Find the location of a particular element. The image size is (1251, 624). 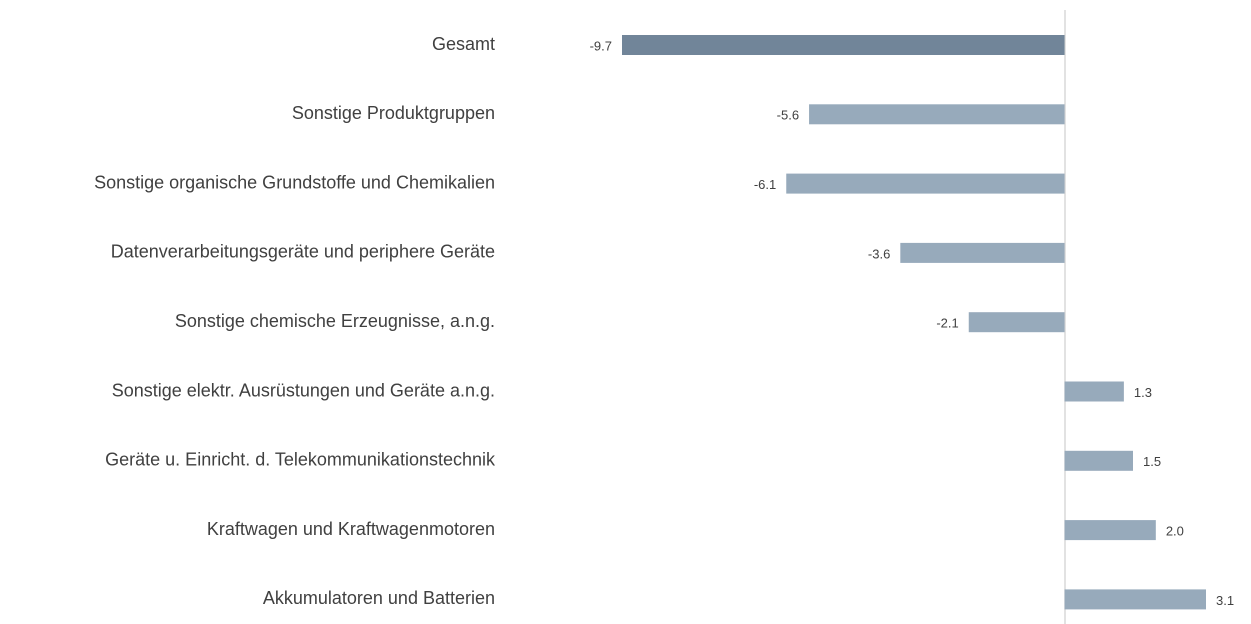

value-label: 2.0 is located at coordinates (1175, 531).